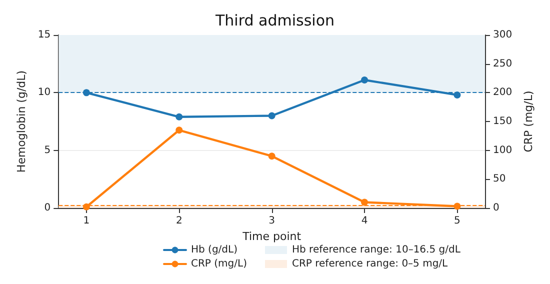 The height and width of the screenshot is (284, 550). Describe the element at coordinates (499, 179) in the screenshot. I see `y2-tick-label: 50` at that location.